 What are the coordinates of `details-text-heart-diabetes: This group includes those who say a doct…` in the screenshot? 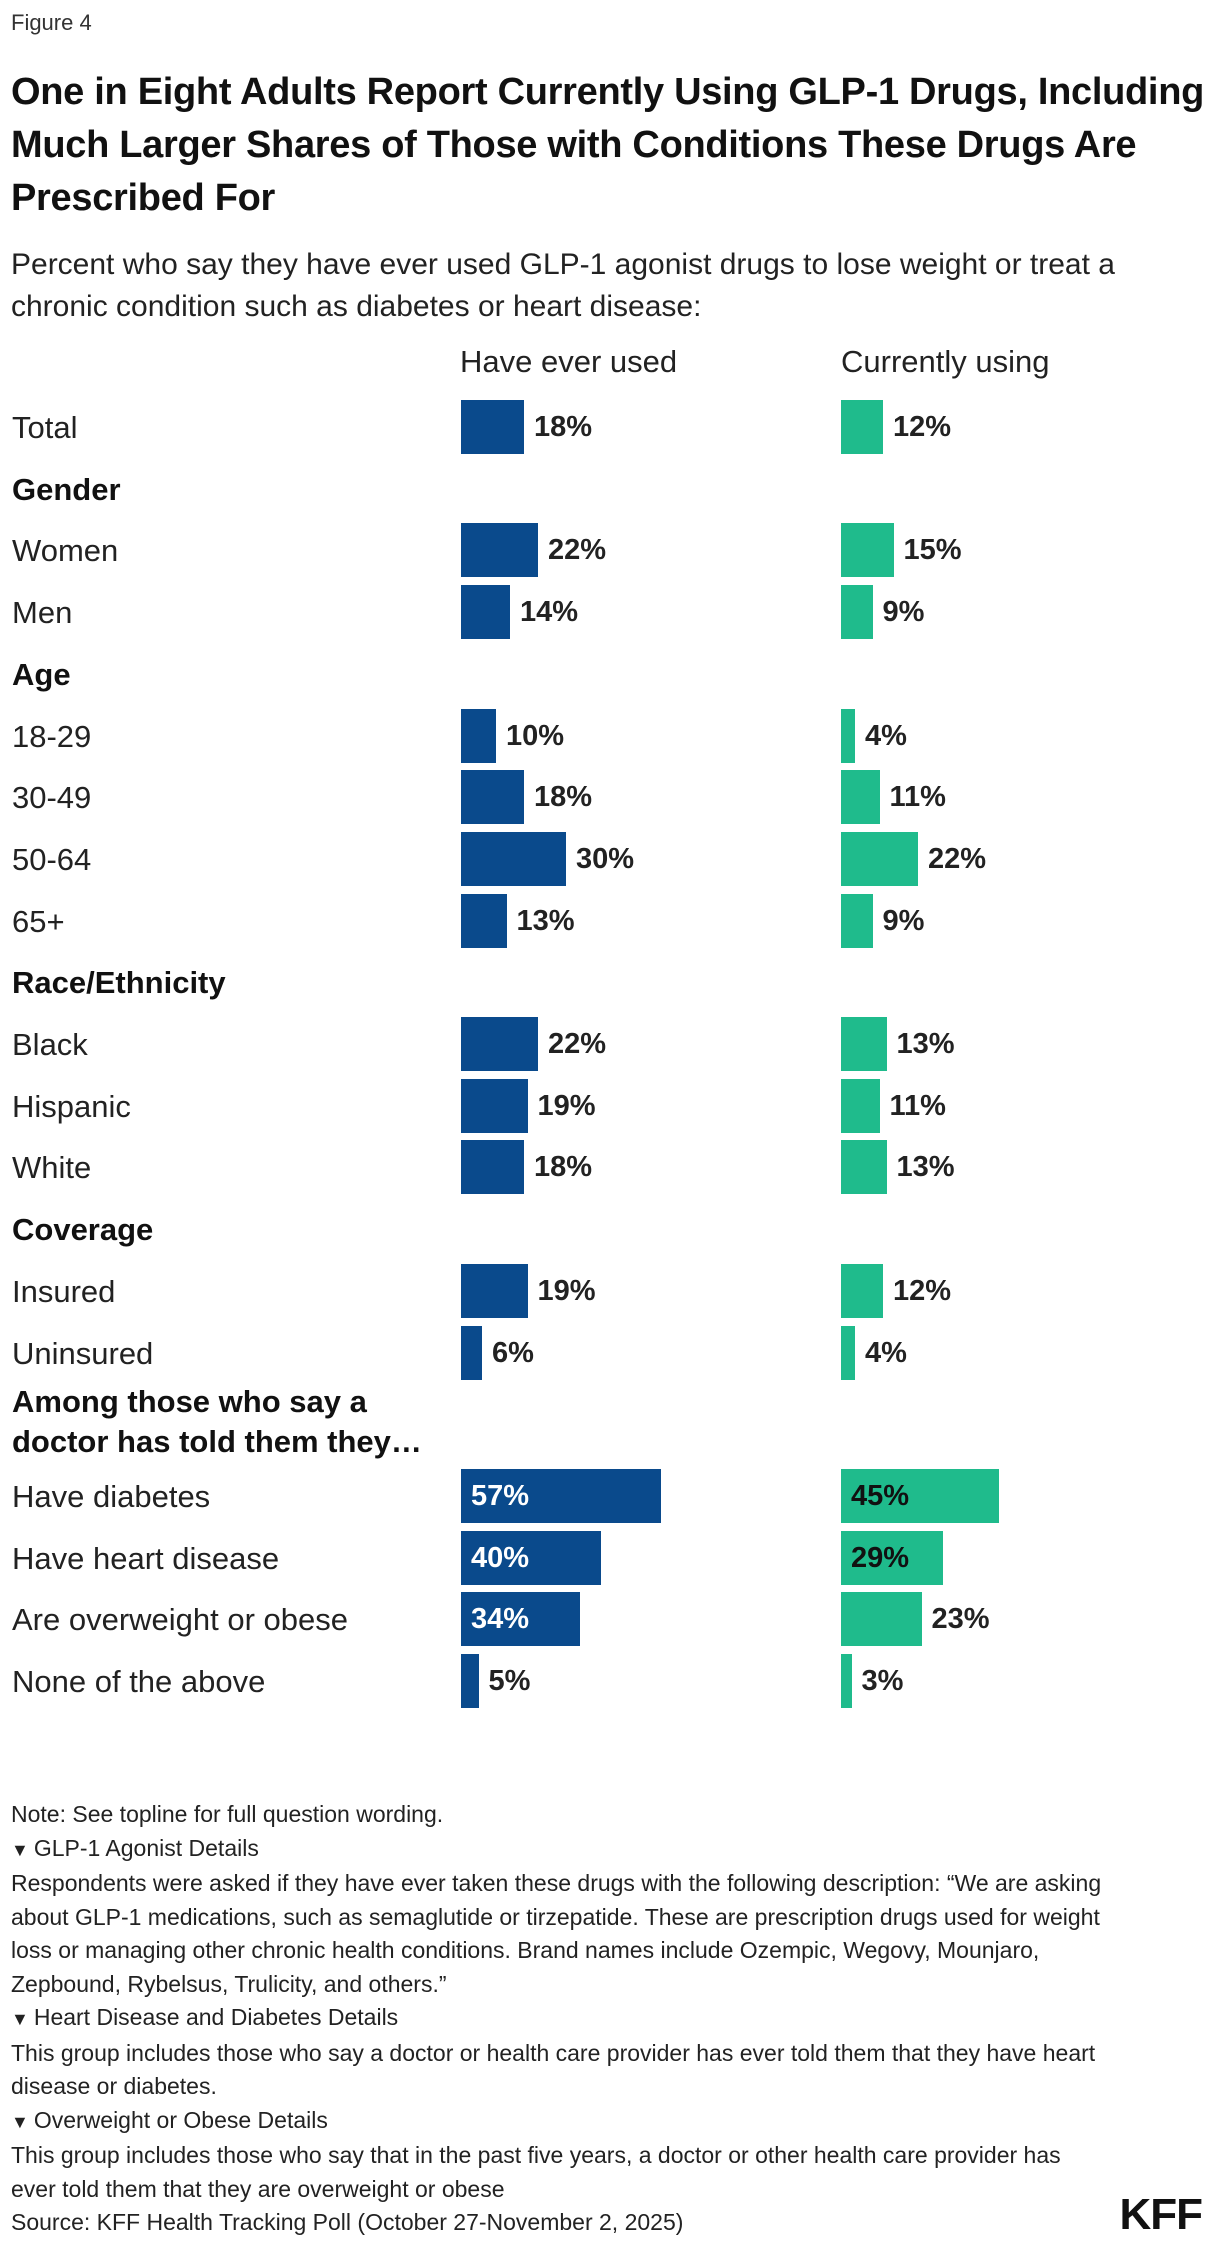 It's located at (553, 2069).